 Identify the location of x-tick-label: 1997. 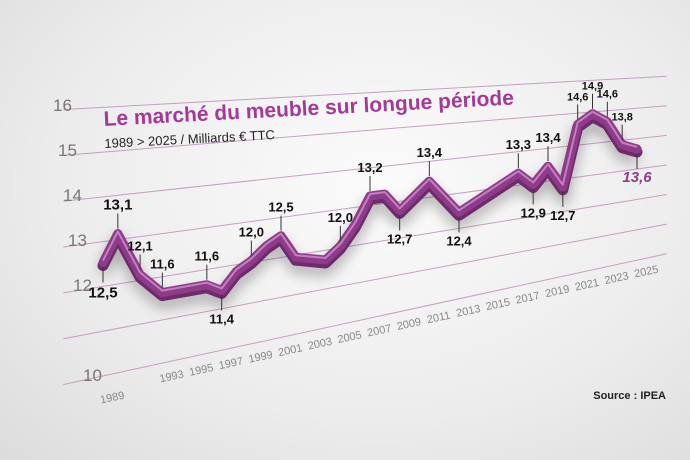
(231, 363).